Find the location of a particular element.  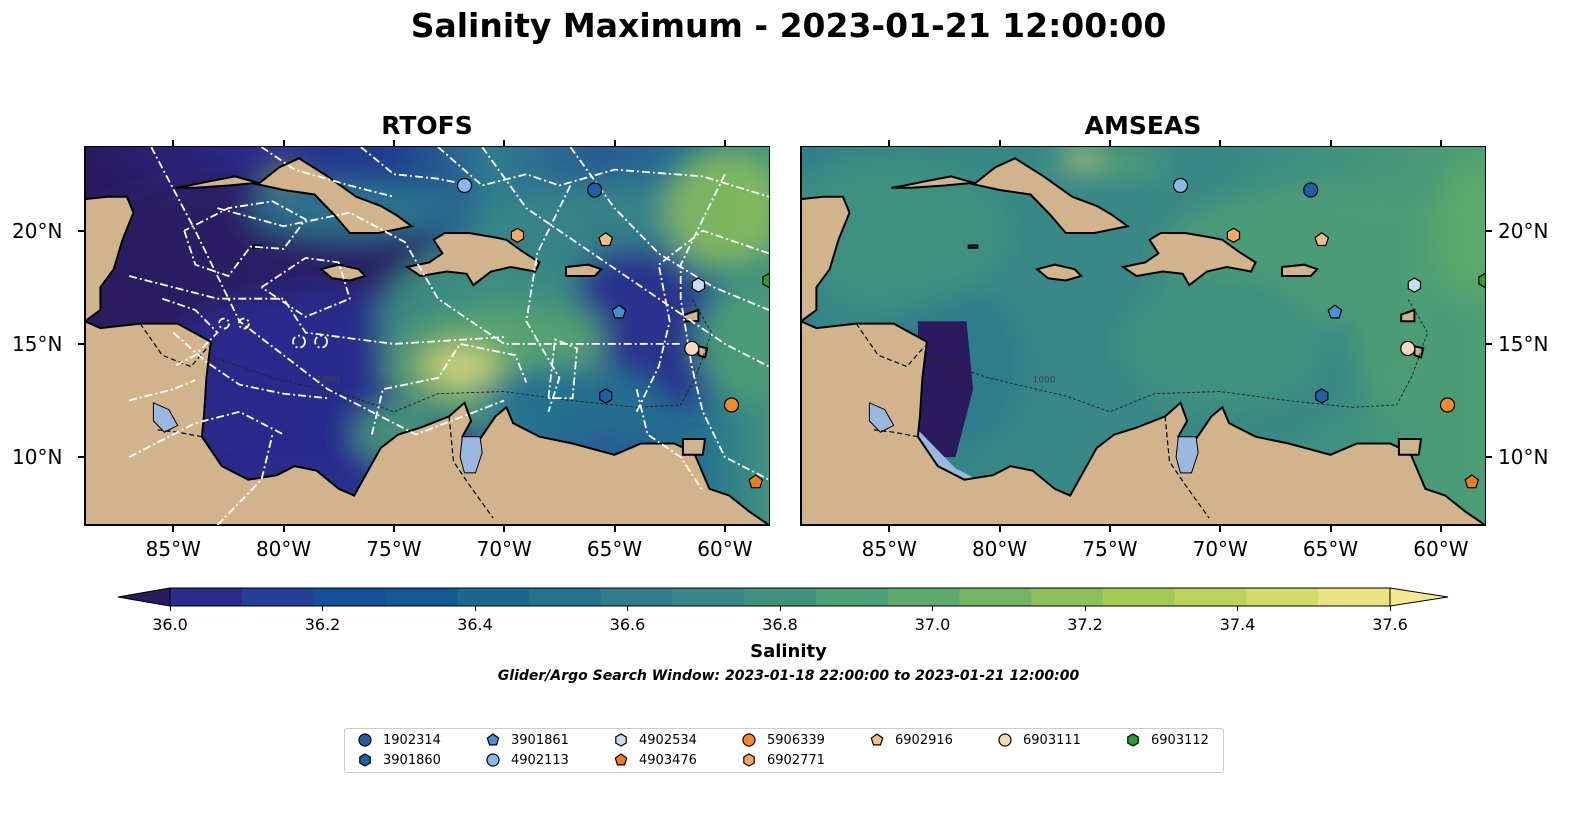

legend-6902916-marker is located at coordinates (877, 739).